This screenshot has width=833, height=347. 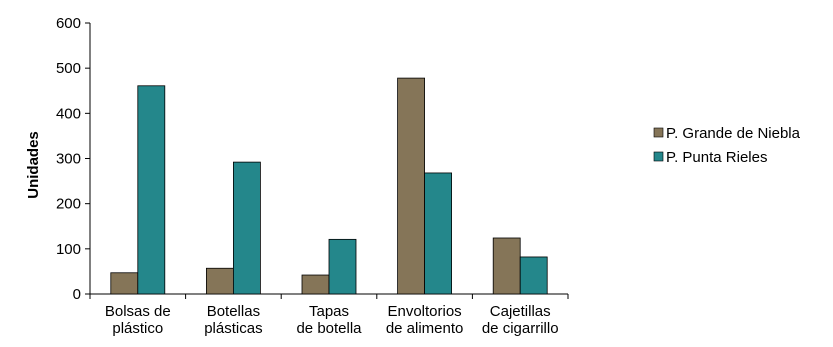 I want to click on y-tick-label: 200, so click(x=68, y=204).